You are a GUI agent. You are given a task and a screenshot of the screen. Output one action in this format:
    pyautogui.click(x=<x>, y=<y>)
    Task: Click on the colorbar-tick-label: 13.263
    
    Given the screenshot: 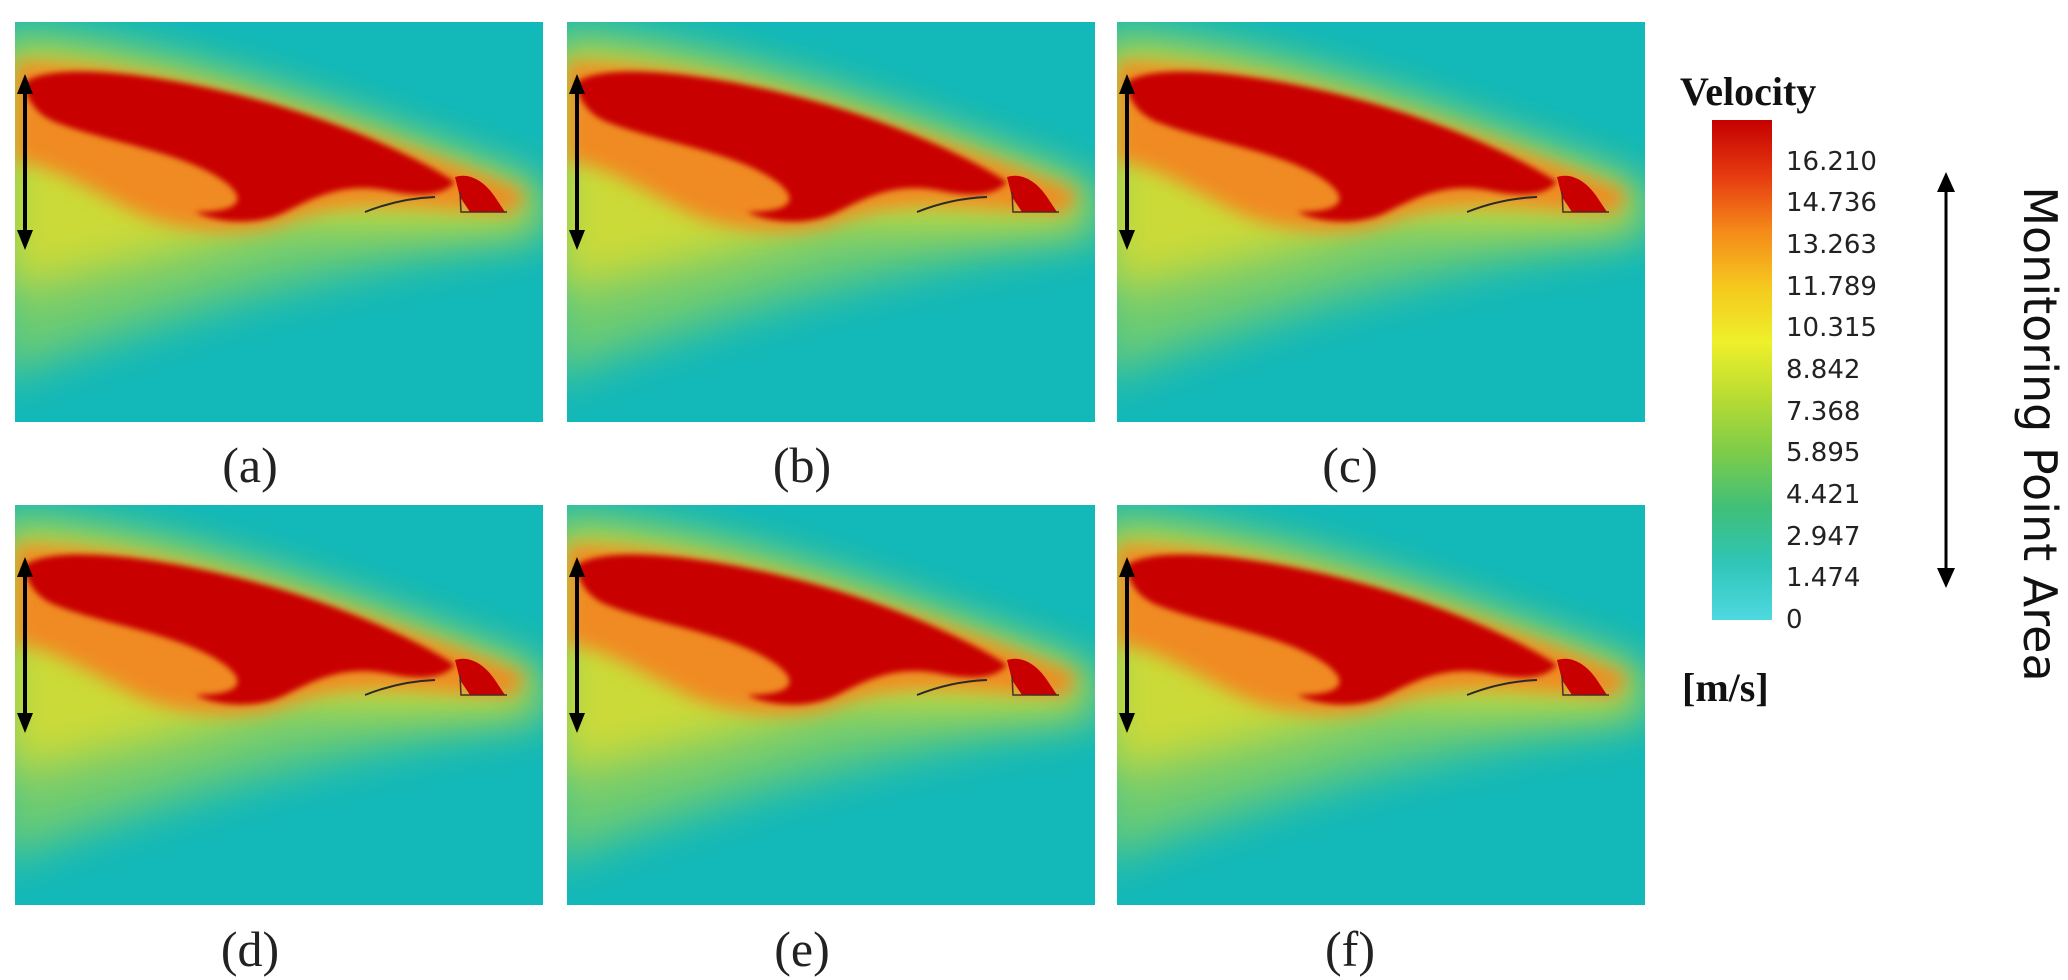 What is the action you would take?
    pyautogui.click(x=1831, y=244)
    